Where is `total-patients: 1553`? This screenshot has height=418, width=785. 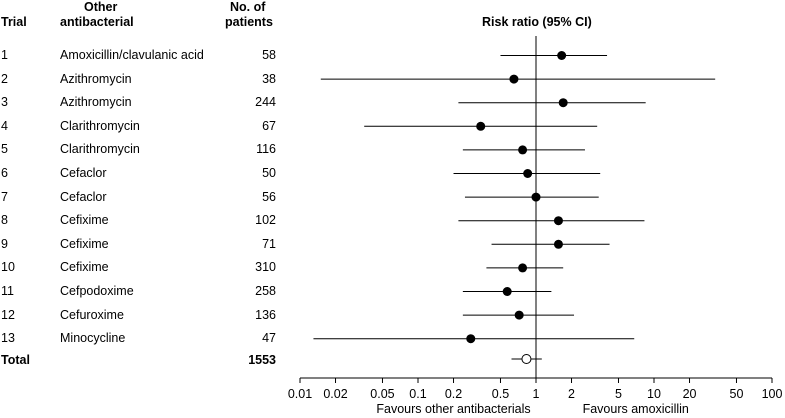
total-patients: 1553 is located at coordinates (262, 360).